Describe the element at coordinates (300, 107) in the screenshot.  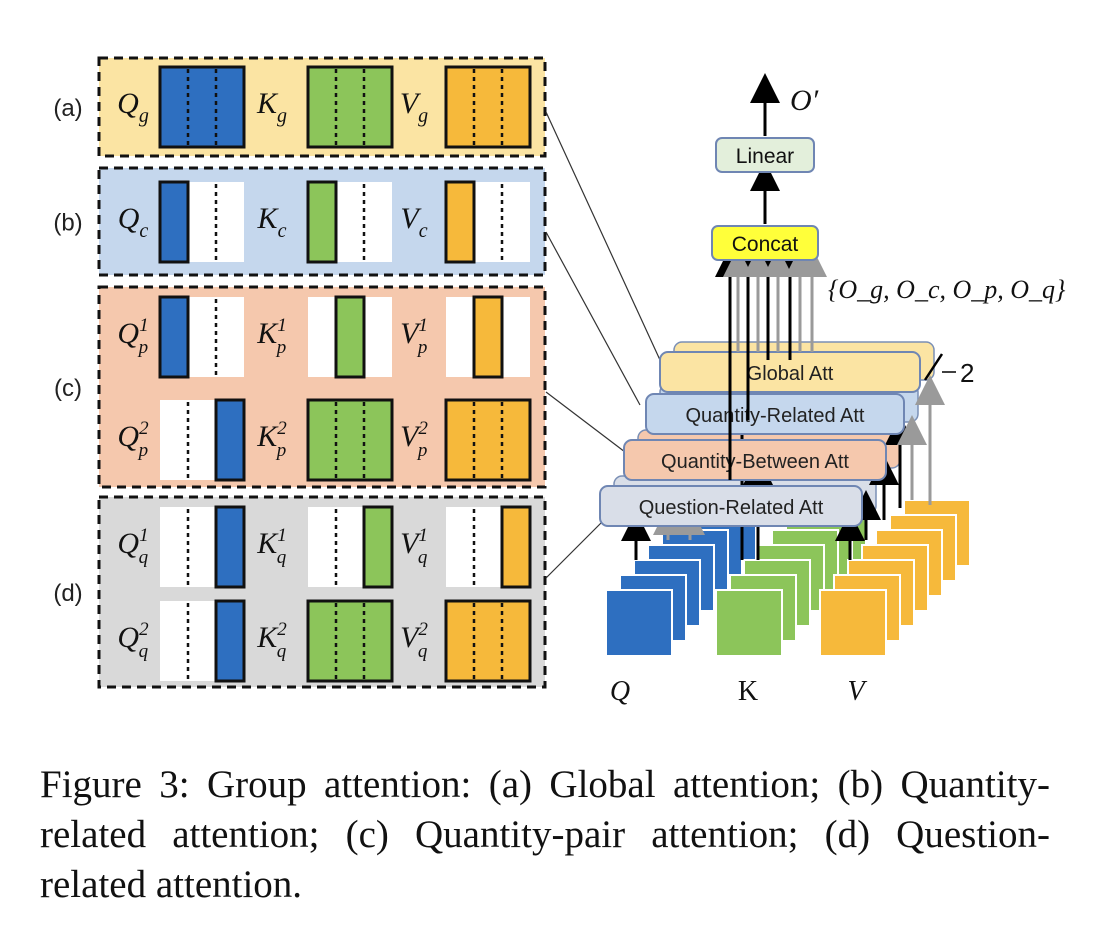
I see `panel-a: (a) Qg Kg Vg` at that location.